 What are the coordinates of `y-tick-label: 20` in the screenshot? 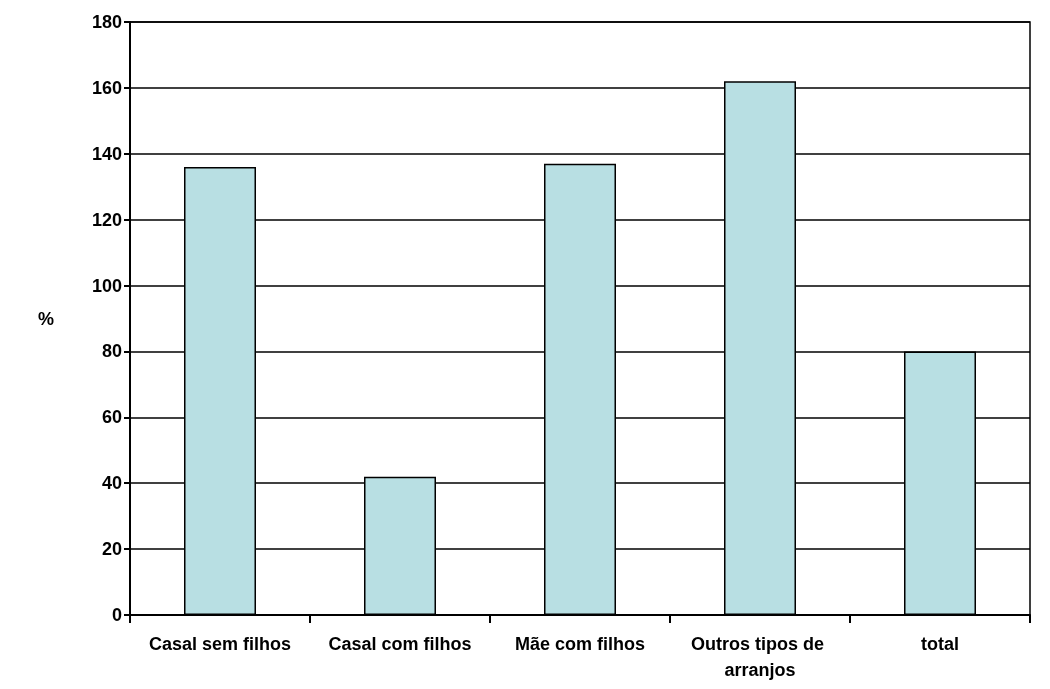 It's located at (111, 549).